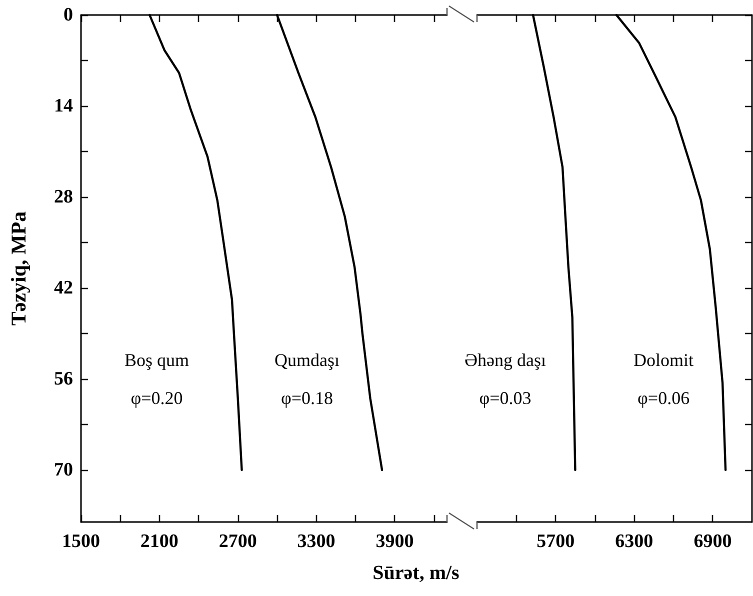  What do you see at coordinates (64, 106) in the screenshot?
I see `y-tick-label: 14` at bounding box center [64, 106].